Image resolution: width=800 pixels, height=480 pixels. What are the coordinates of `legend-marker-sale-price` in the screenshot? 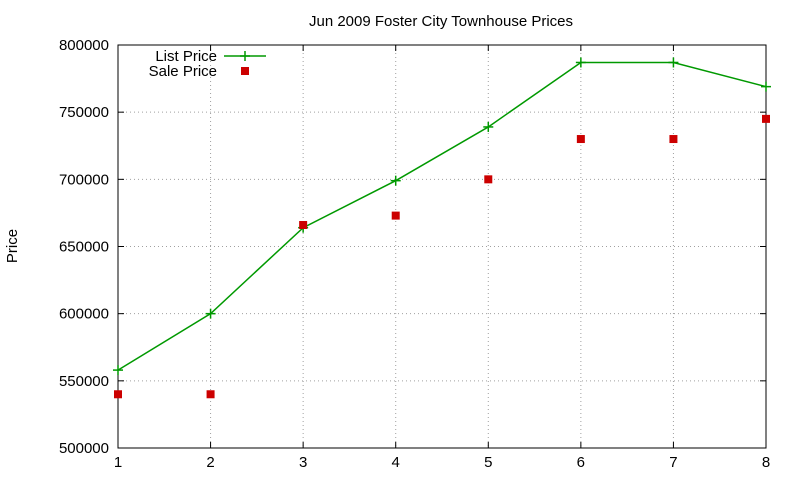 It's located at (245, 71).